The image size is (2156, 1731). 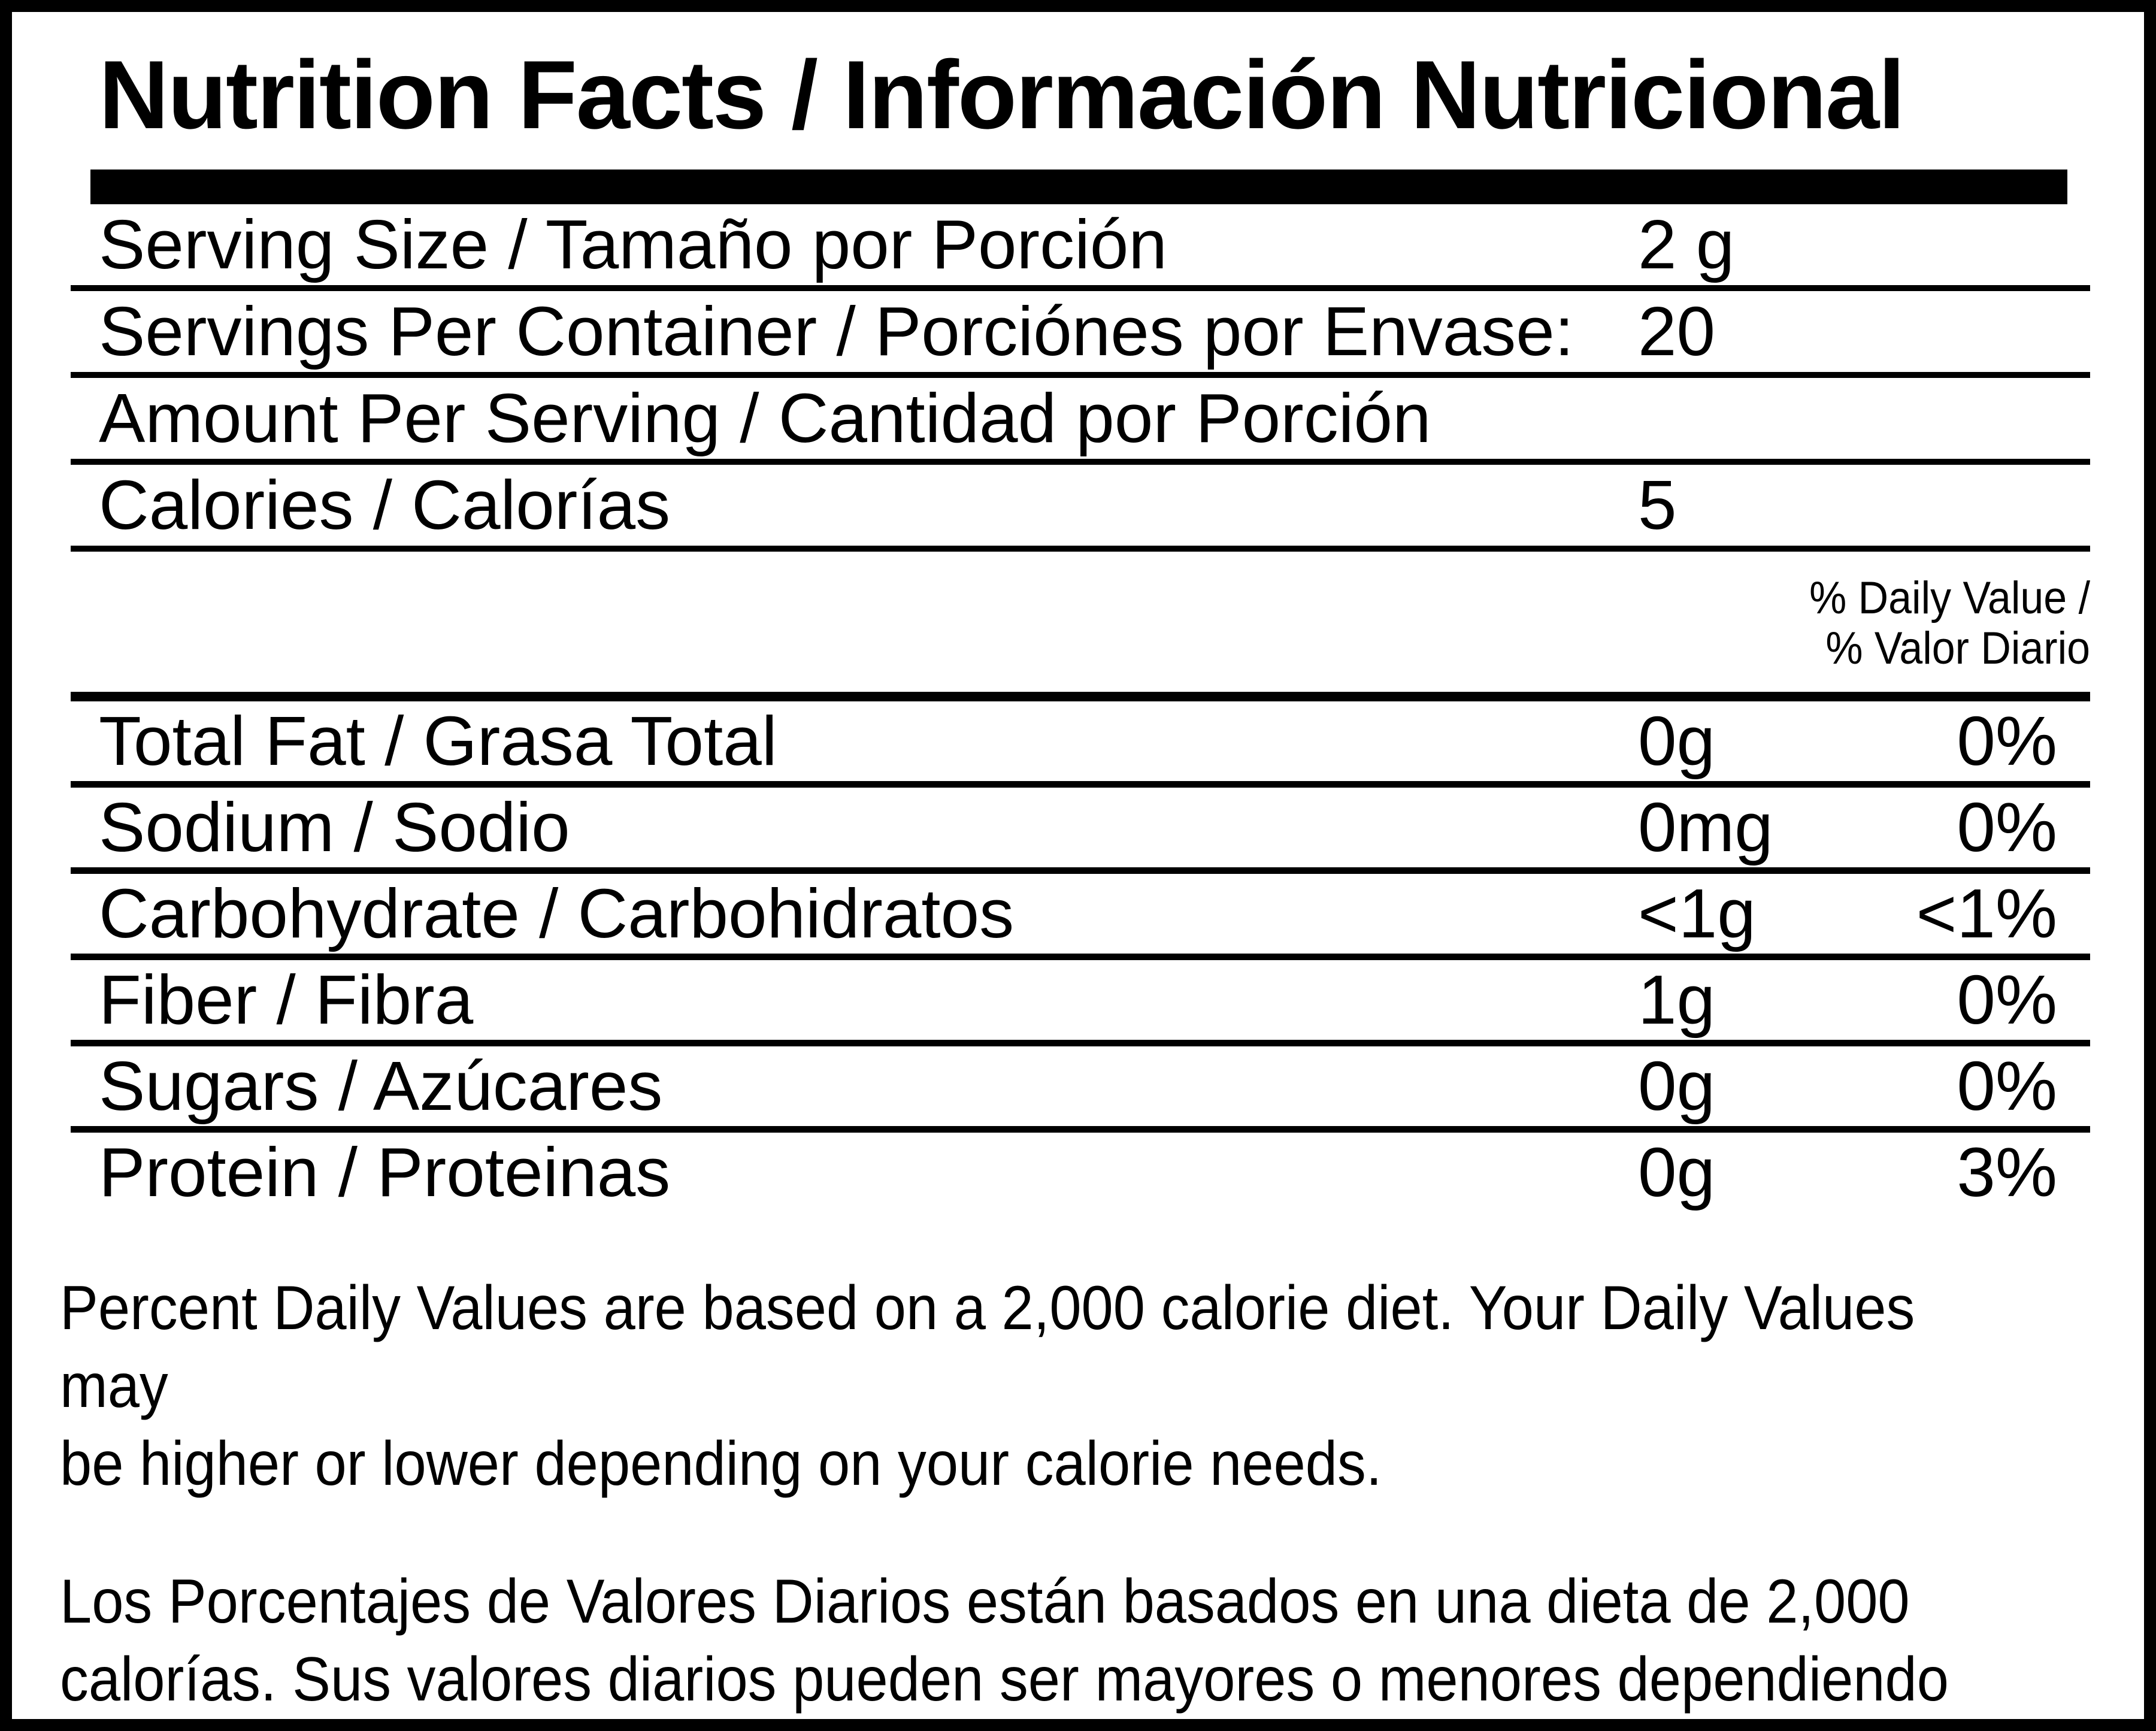 I want to click on title-divider-bar, so click(x=1078, y=187).